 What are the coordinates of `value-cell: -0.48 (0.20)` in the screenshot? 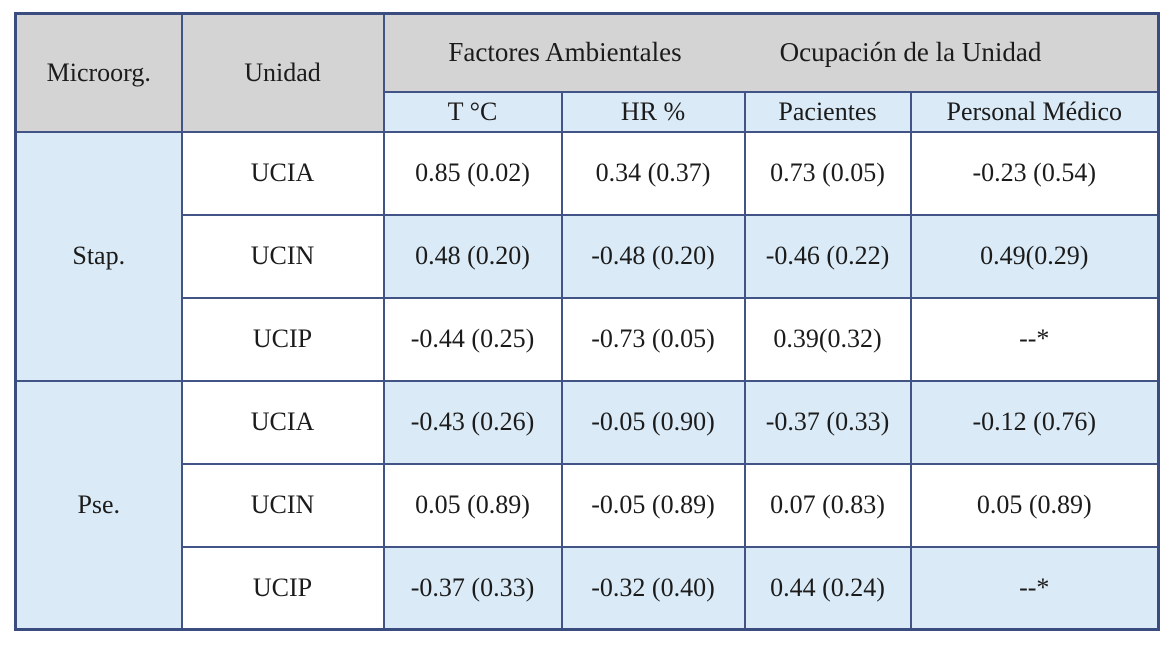 It's located at (653, 256).